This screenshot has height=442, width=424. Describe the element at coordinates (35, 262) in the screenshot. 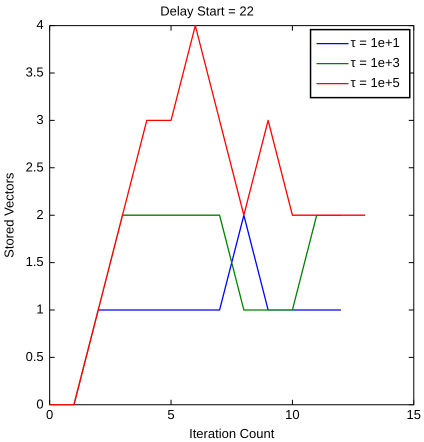

I see `y-tick-label: 1.5` at that location.